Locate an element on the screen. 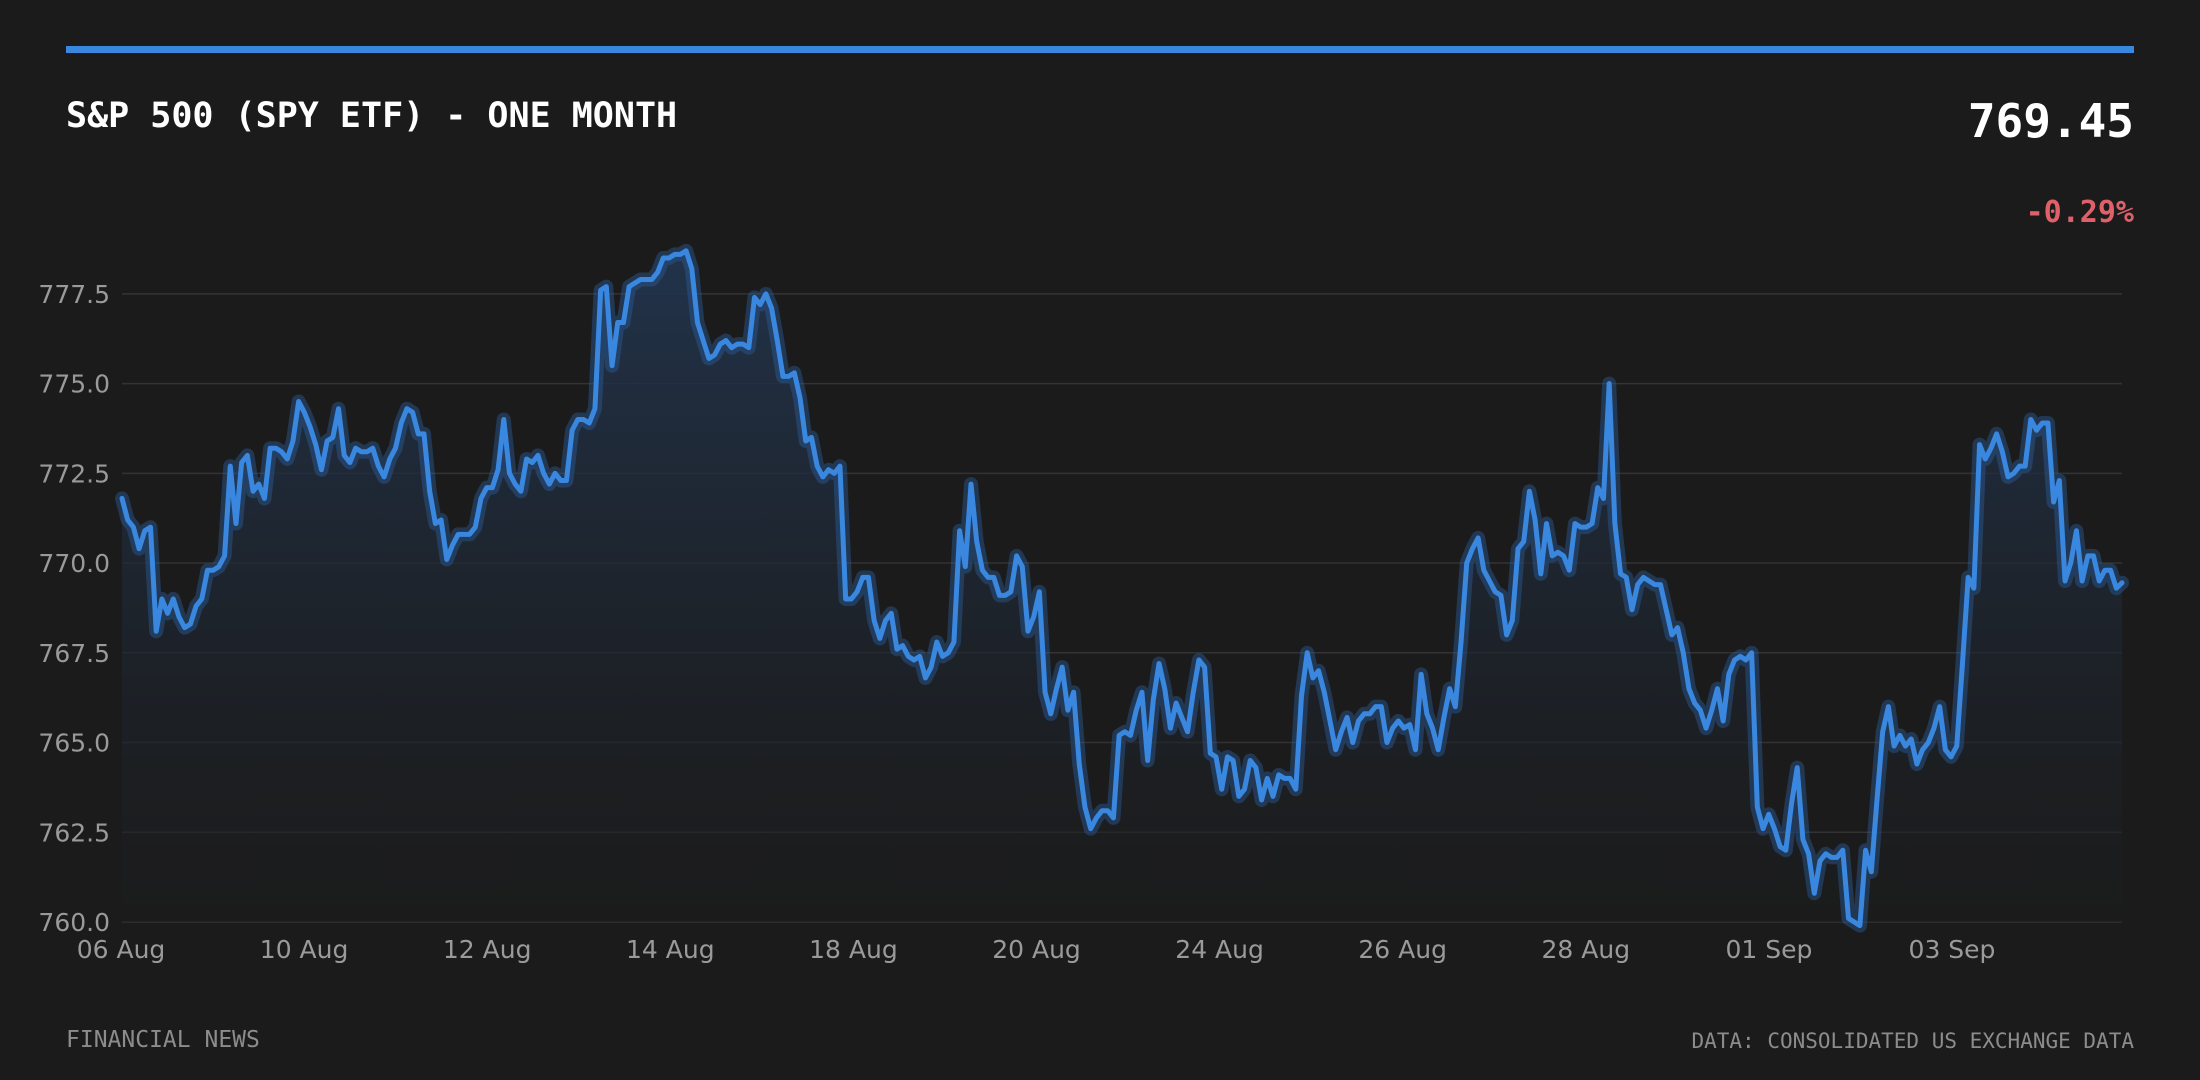 The width and height of the screenshot is (2200, 1080). y-tick-label: 765.0 is located at coordinates (74, 743).